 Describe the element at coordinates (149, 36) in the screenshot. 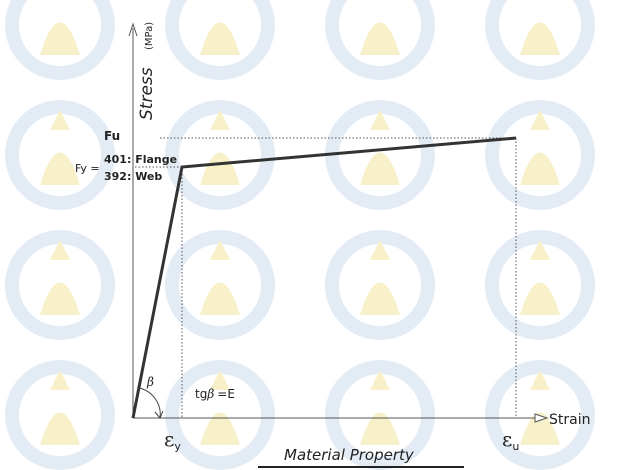

I see `y-unit: (MPa)` at that location.